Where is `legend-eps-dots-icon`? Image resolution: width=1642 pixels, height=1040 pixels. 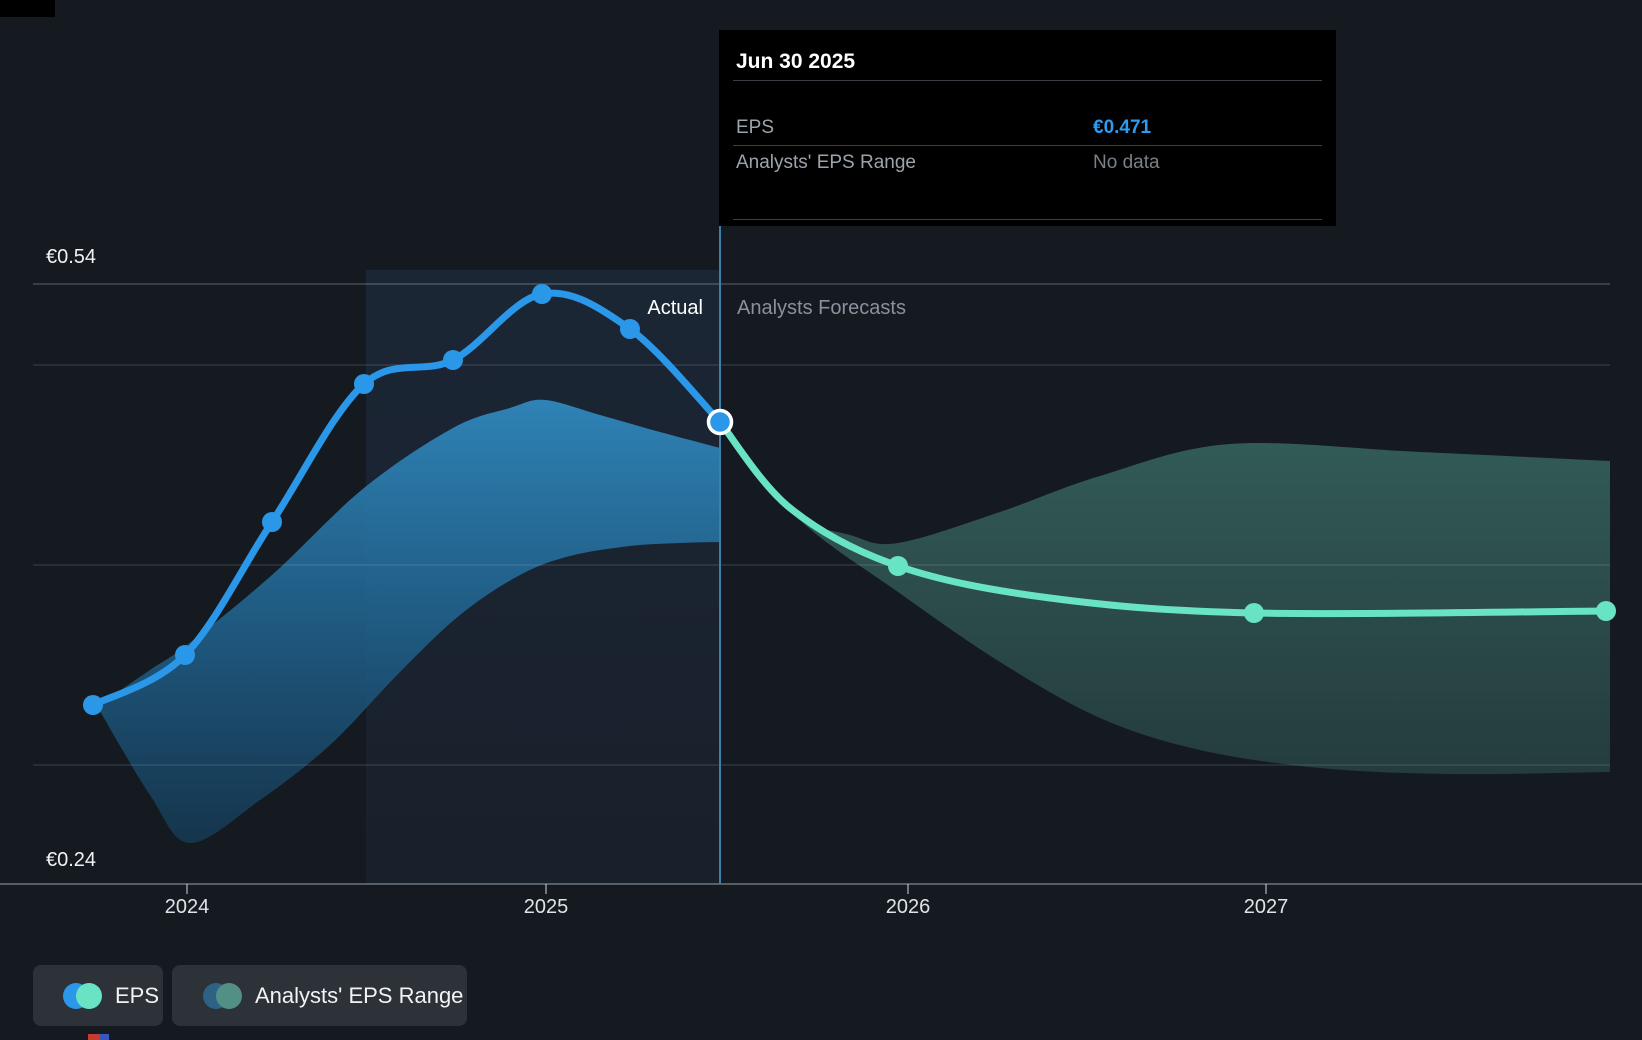 legend-eps-dots-icon is located at coordinates (82, 995).